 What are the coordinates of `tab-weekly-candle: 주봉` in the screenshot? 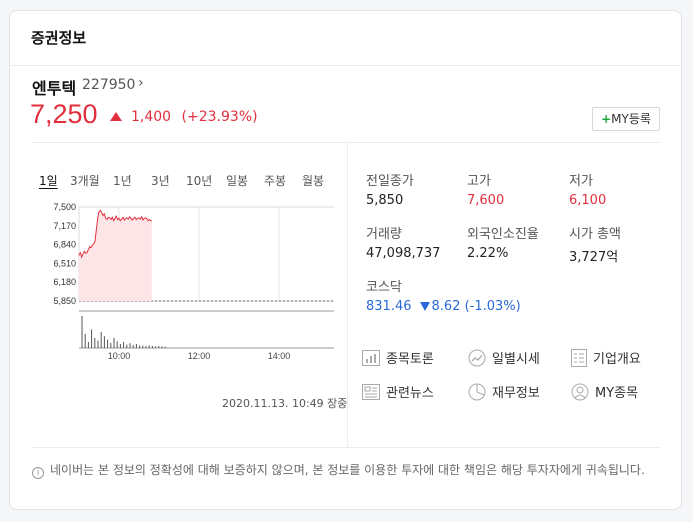 It's located at (275, 181).